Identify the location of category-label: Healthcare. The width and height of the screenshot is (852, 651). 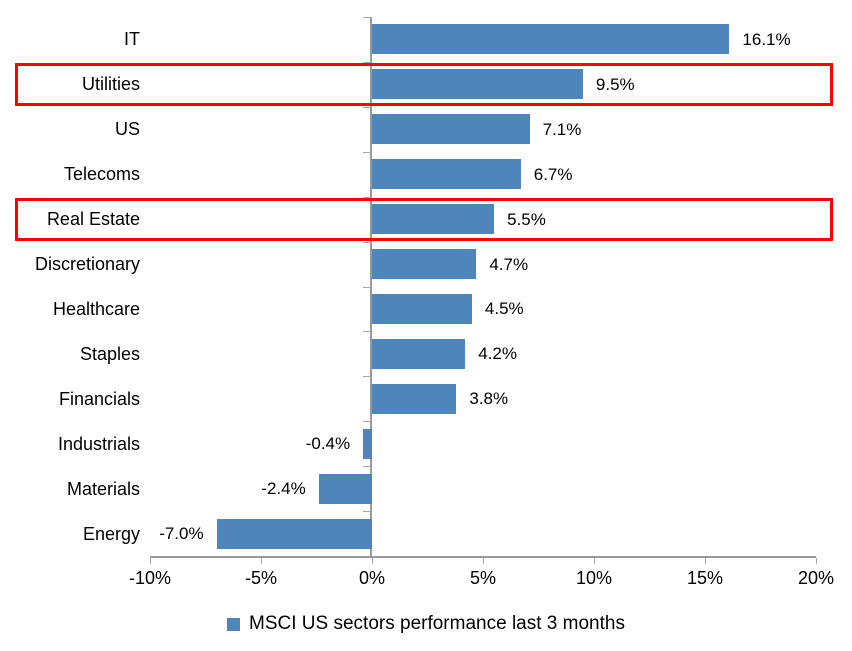
(96, 308).